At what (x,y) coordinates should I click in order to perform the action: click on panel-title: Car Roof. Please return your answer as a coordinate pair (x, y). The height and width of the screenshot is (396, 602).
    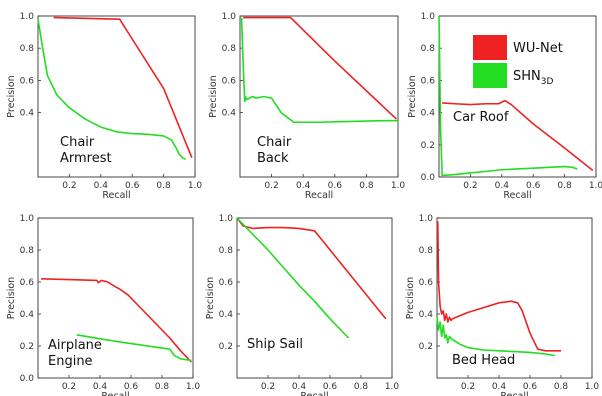
    Looking at the image, I should click on (481, 117).